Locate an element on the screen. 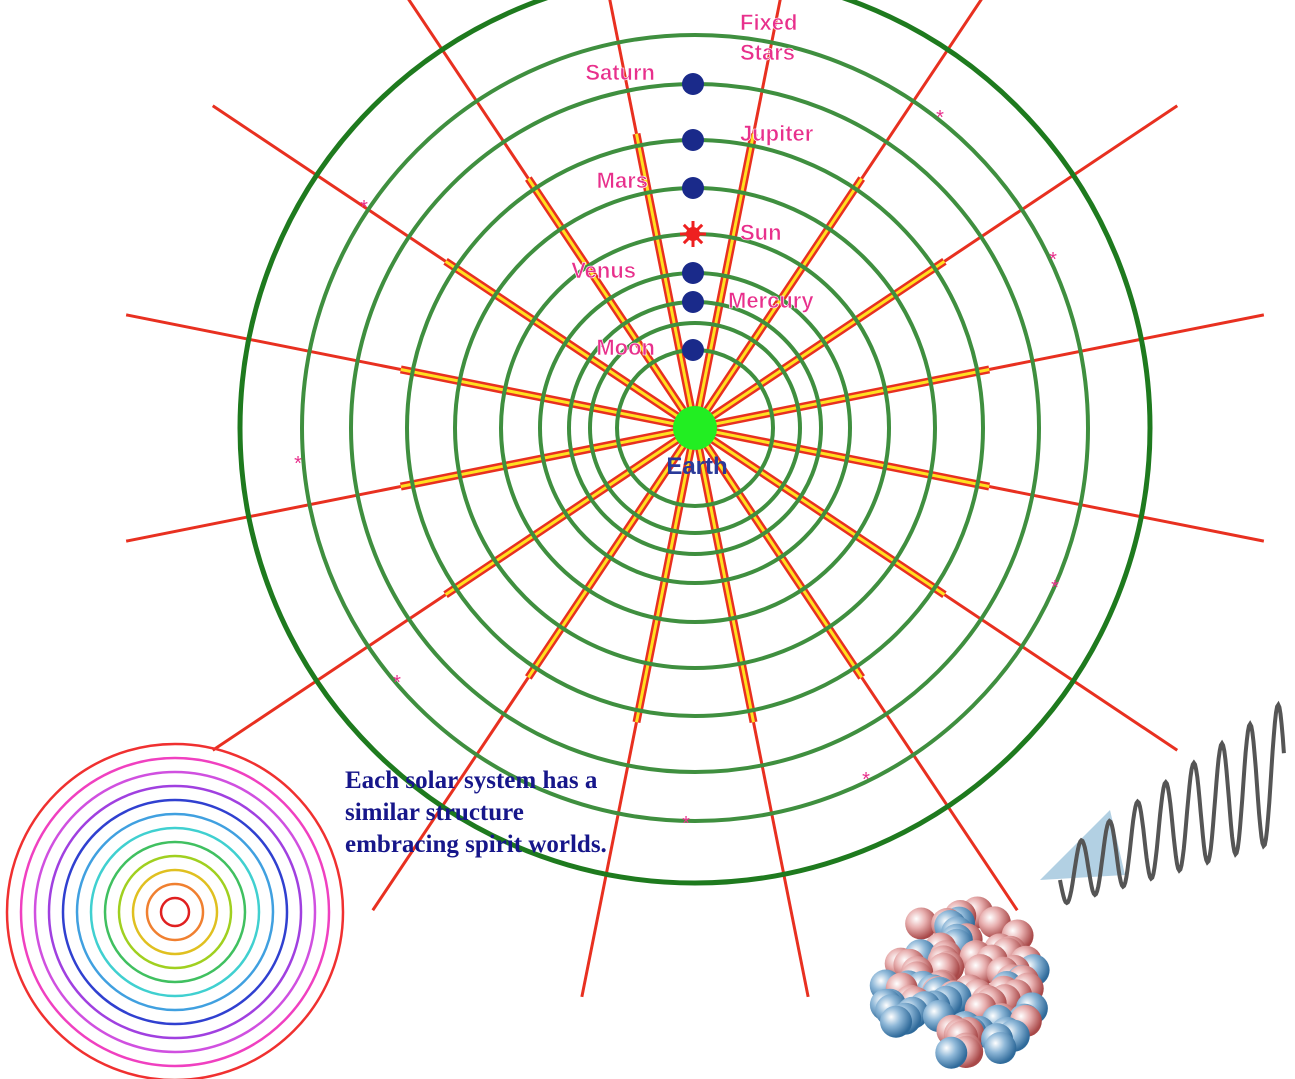 The height and width of the screenshot is (1079, 1295). planet-label: Saturn is located at coordinates (620, 72).